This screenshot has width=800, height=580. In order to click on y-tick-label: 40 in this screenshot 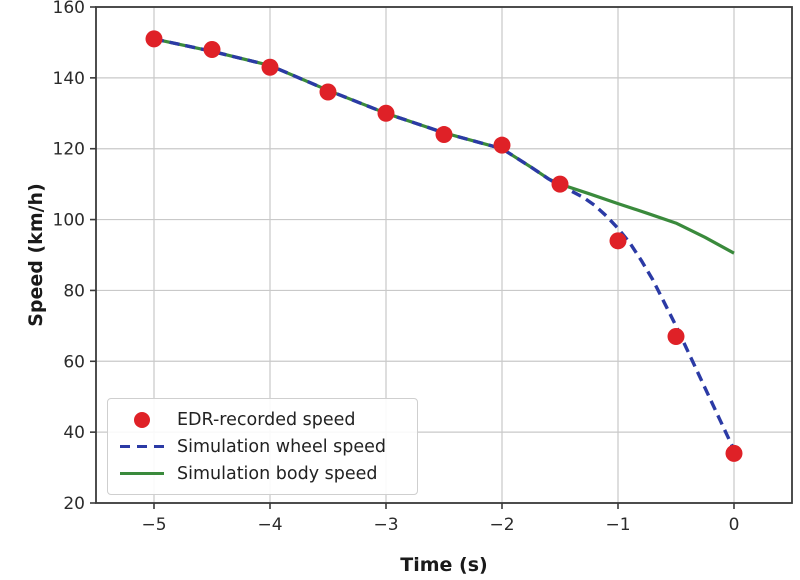, I will do `click(74, 433)`.